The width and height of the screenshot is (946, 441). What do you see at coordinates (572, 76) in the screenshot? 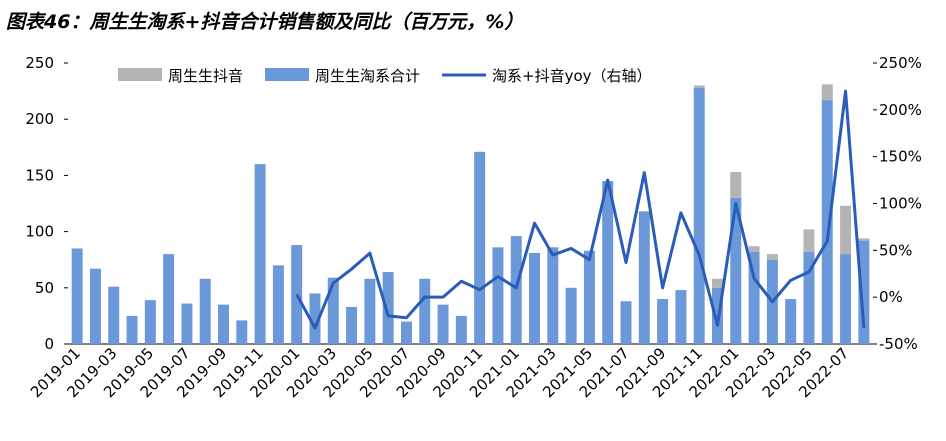
I see `legend-label: 淘系+抖音yoy（右轴）` at bounding box center [572, 76].